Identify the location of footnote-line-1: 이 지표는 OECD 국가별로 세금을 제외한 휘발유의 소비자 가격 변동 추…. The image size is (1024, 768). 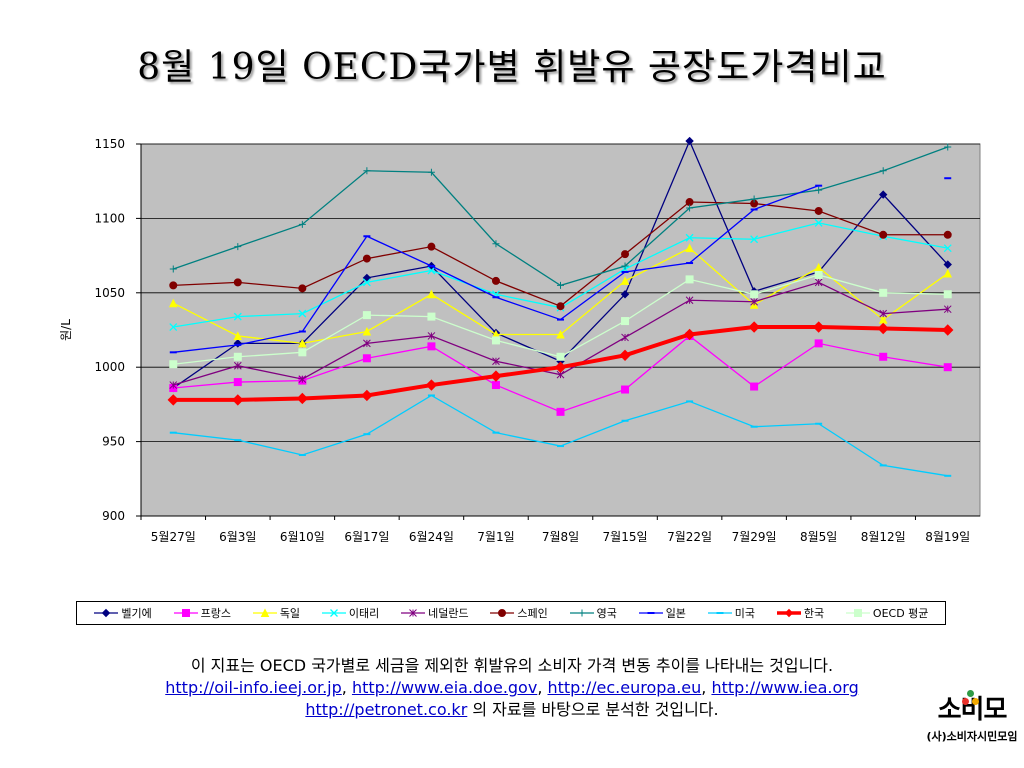
(512, 665).